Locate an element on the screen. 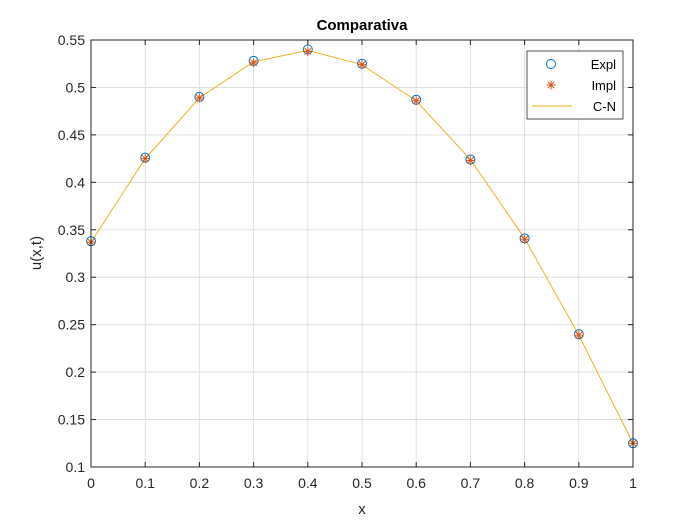 This screenshot has height=530, width=700. legend-label: Impl is located at coordinates (603, 85).